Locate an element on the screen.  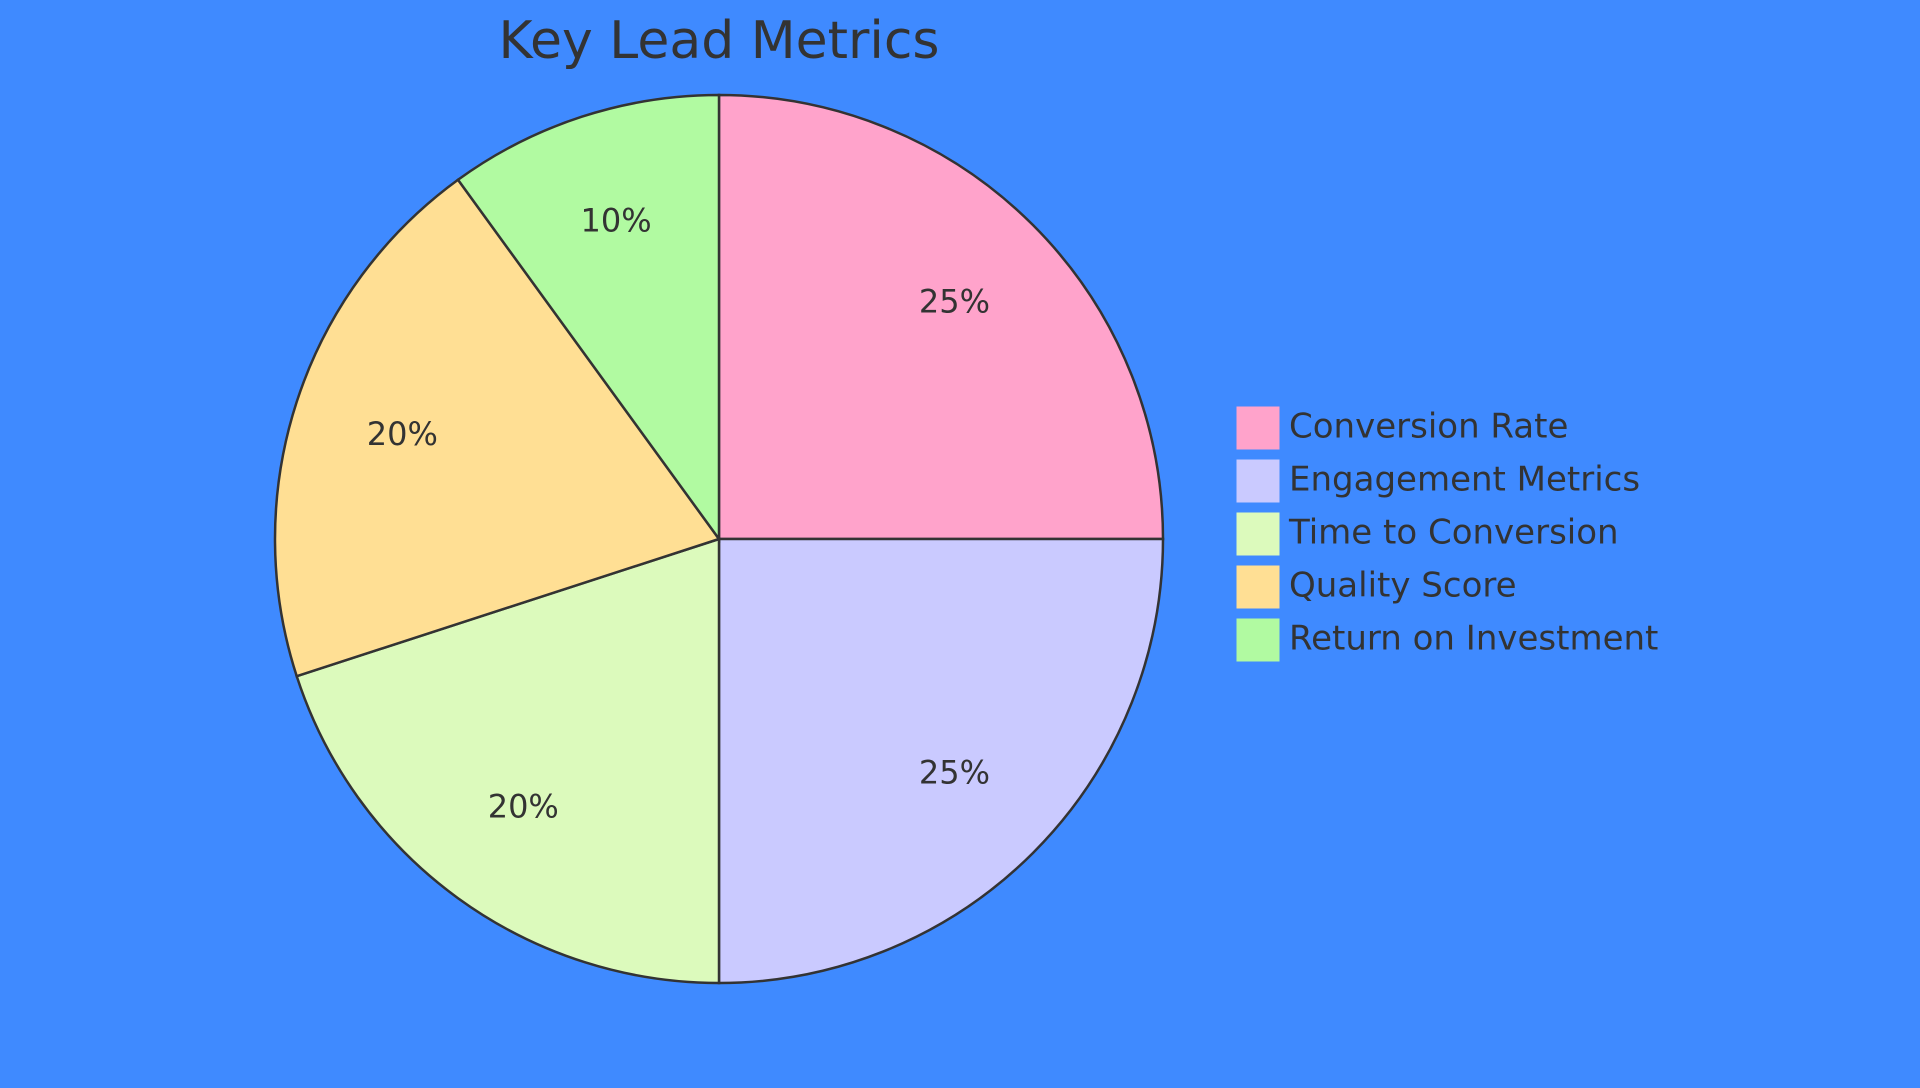
pie-slice-return-on-investment is located at coordinates (588, 318).